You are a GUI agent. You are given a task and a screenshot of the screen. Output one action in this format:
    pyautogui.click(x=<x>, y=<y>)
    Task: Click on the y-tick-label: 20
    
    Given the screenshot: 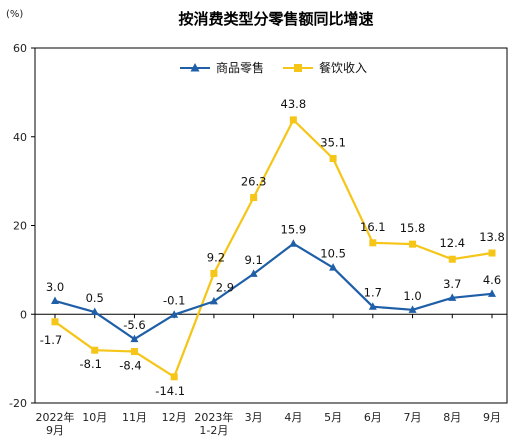 What is the action you would take?
    pyautogui.click(x=20, y=226)
    